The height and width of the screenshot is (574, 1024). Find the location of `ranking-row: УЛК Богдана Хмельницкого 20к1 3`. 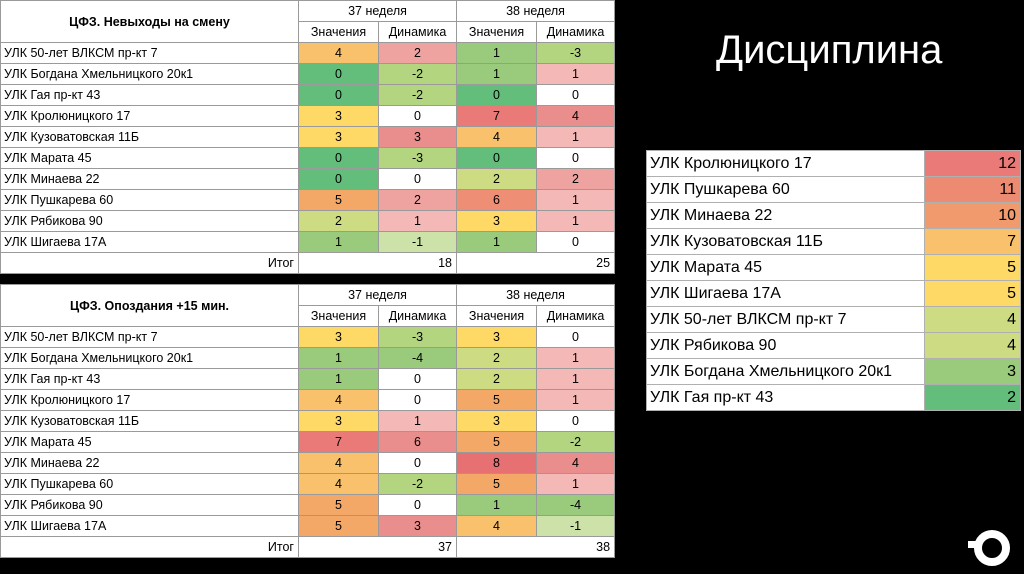

ranking-row: УЛК Богдана Хмельницкого 20к1 3 is located at coordinates (833, 371).